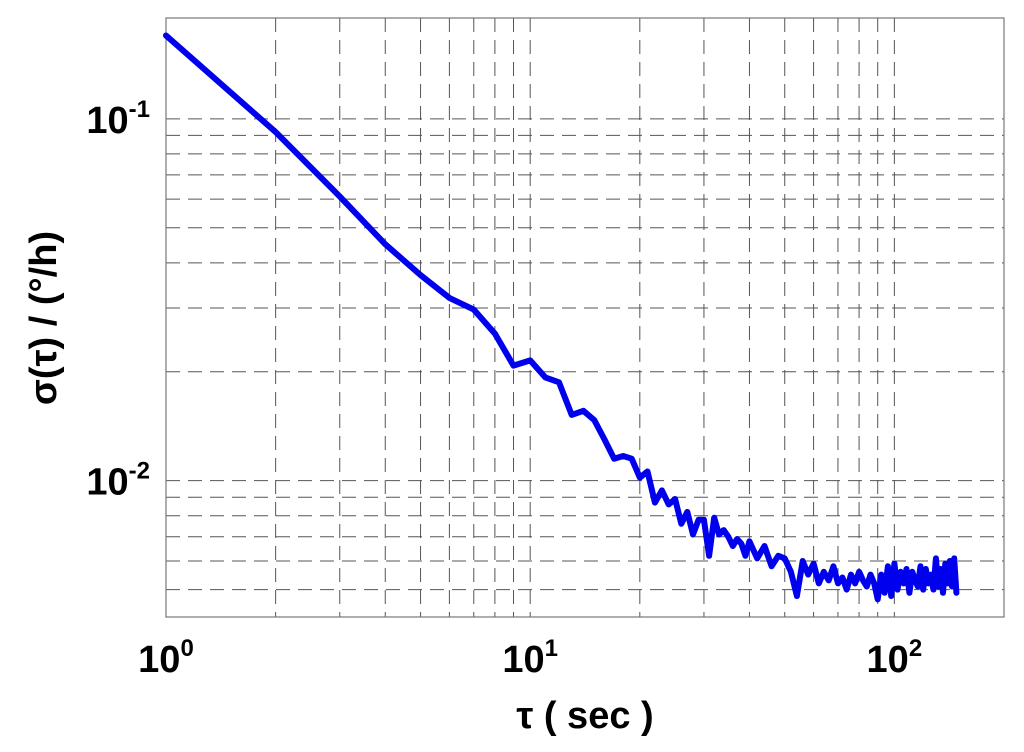 The image size is (1024, 752). I want to click on y-tick-label: 10⁻¹, so click(118, 119).